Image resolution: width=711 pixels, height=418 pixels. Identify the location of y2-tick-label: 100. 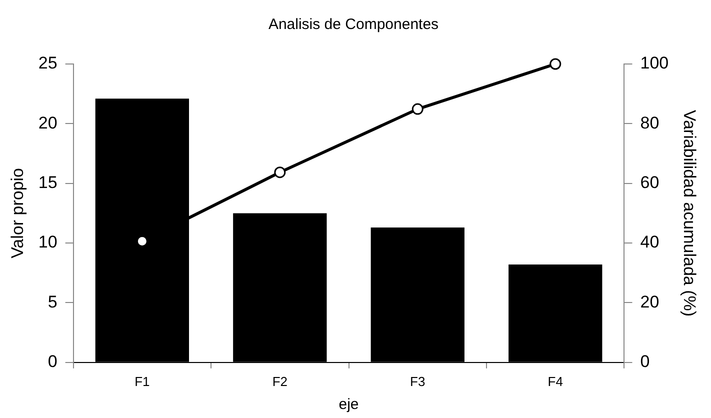
(654, 63).